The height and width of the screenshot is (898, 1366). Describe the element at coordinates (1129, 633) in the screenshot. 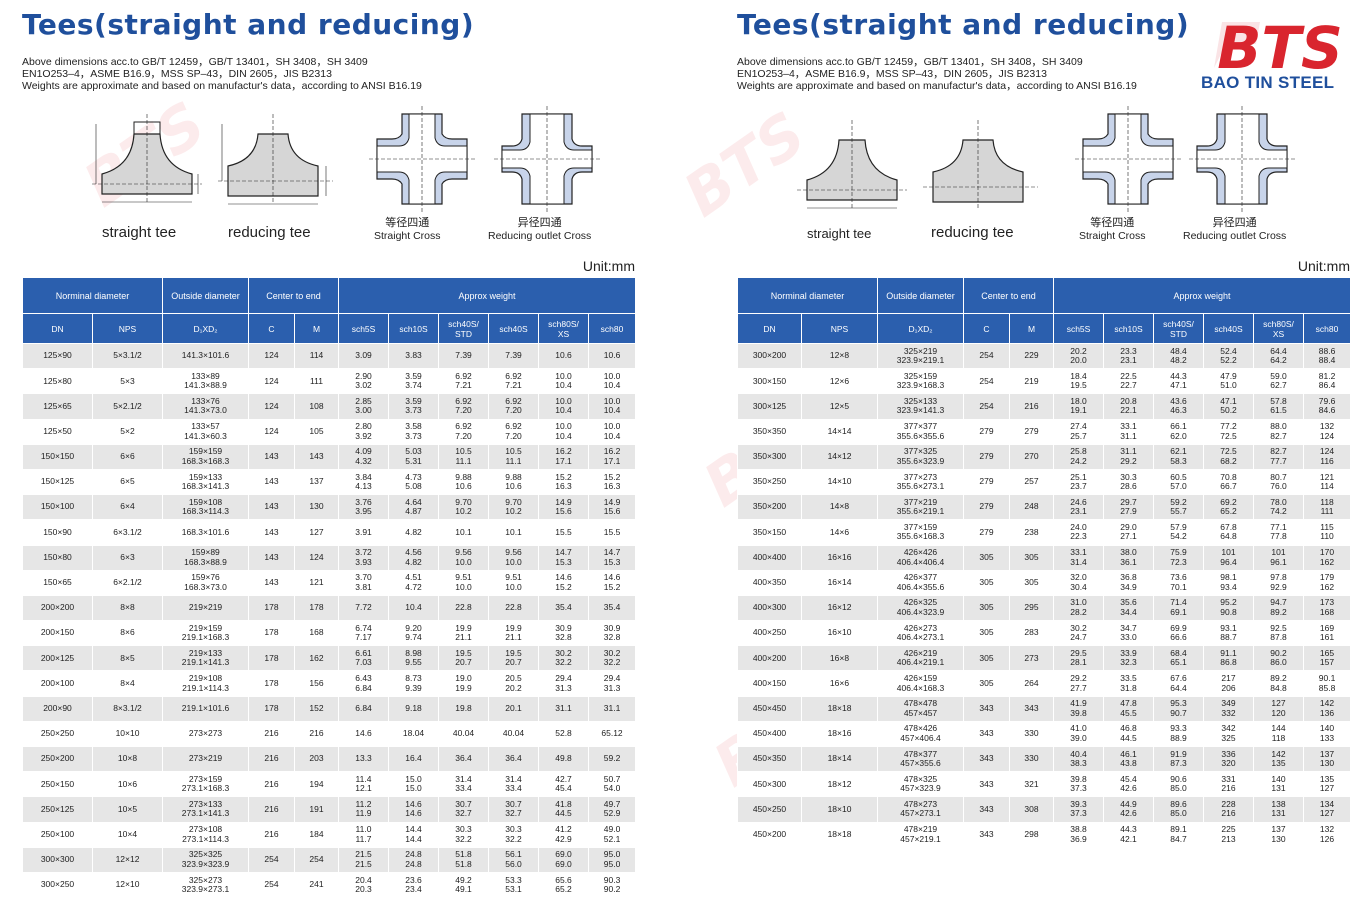

I see `cell-sch10s: 34.7 33.0` at that location.